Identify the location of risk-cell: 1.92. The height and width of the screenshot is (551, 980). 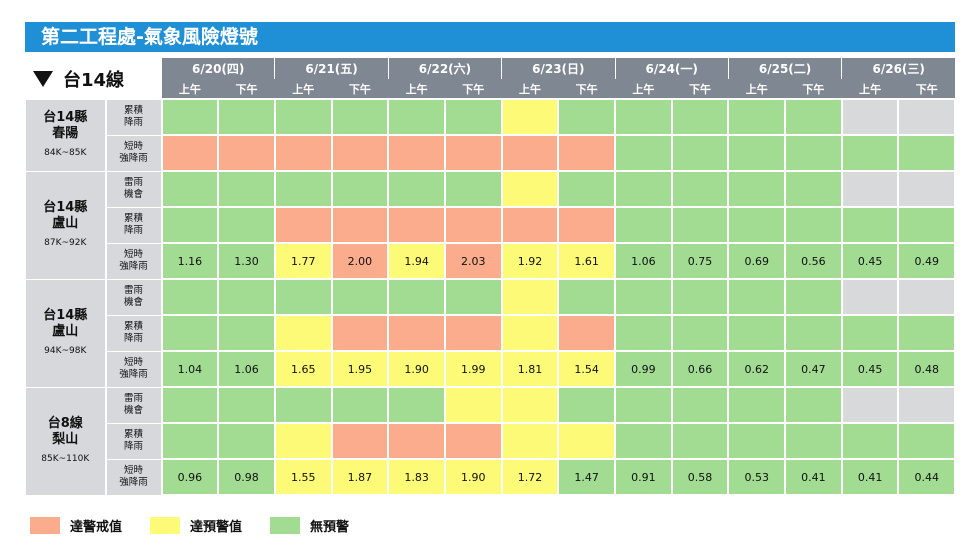
(530, 261).